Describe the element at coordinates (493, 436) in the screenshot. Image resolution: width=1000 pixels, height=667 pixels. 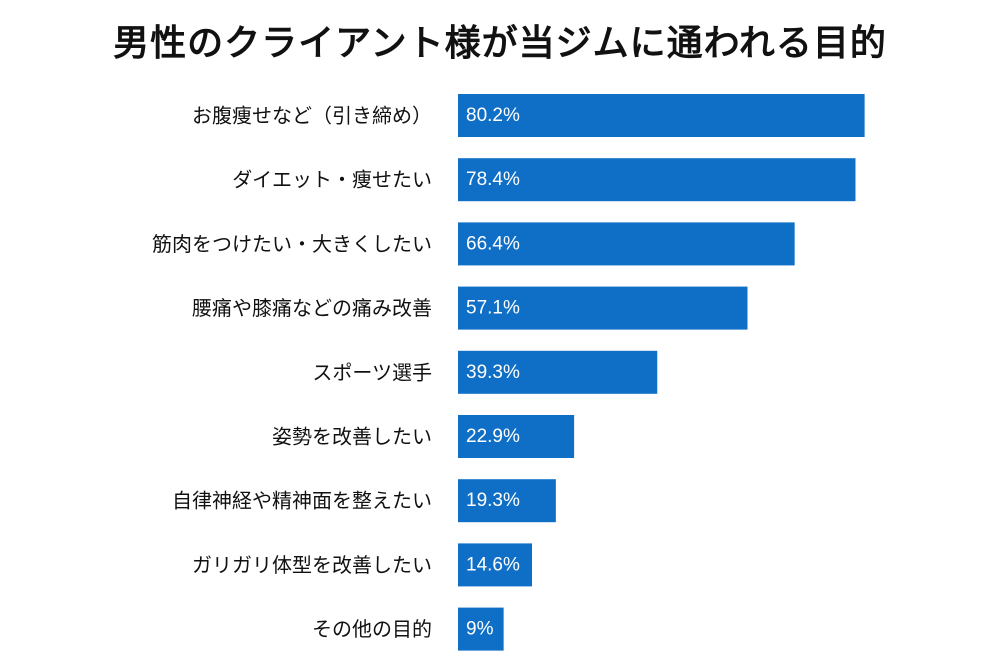
I see `value-label: 22.9%` at that location.